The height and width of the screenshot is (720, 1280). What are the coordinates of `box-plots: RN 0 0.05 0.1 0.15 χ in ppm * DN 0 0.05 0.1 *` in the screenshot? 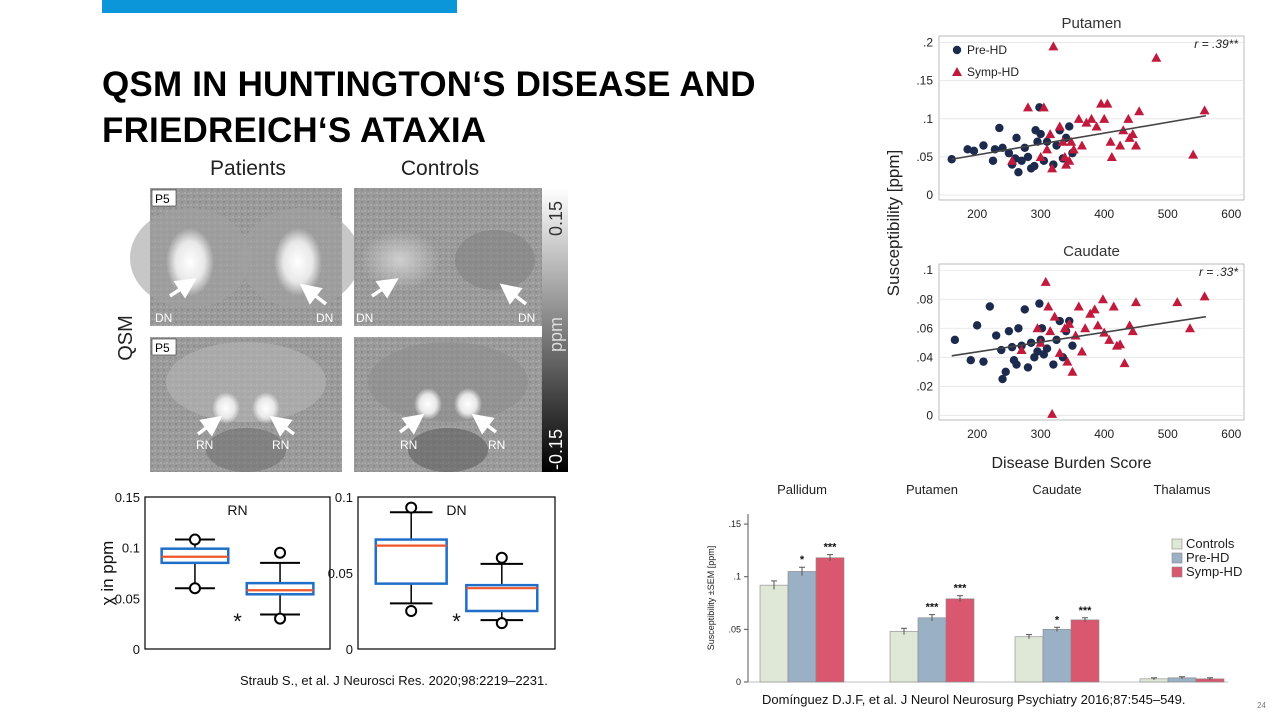 It's located at (328, 573).